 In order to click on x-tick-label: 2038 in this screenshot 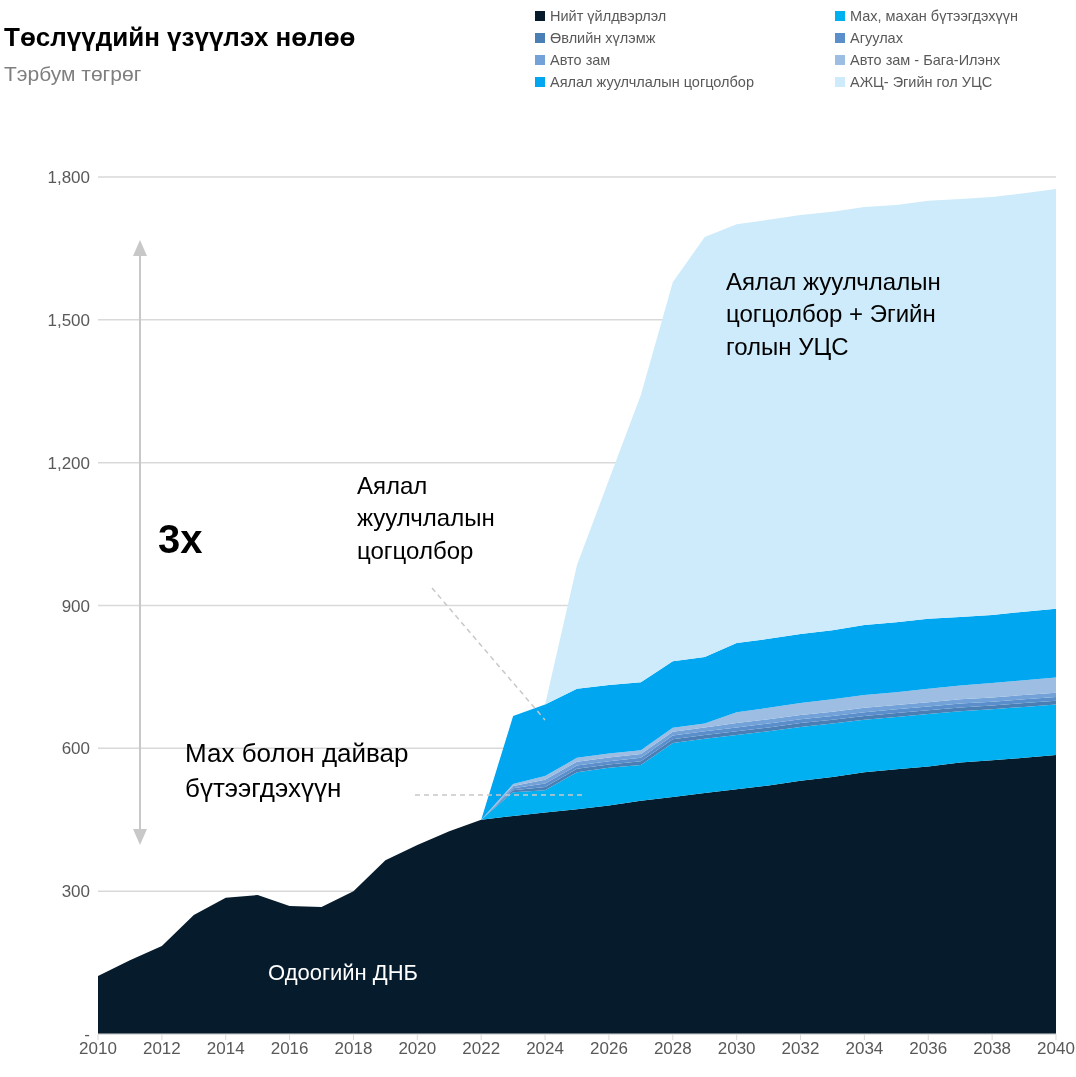, I will do `click(992, 1049)`.